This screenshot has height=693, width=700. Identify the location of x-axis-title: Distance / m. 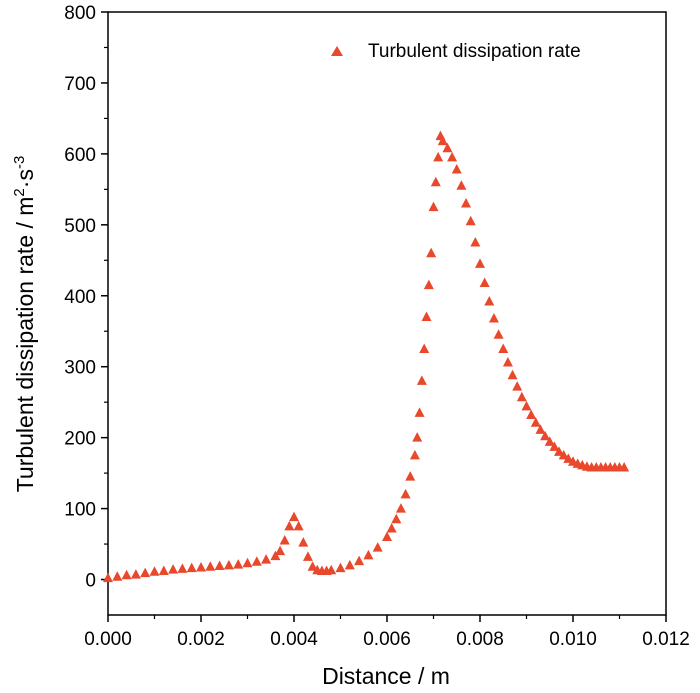
(386, 676).